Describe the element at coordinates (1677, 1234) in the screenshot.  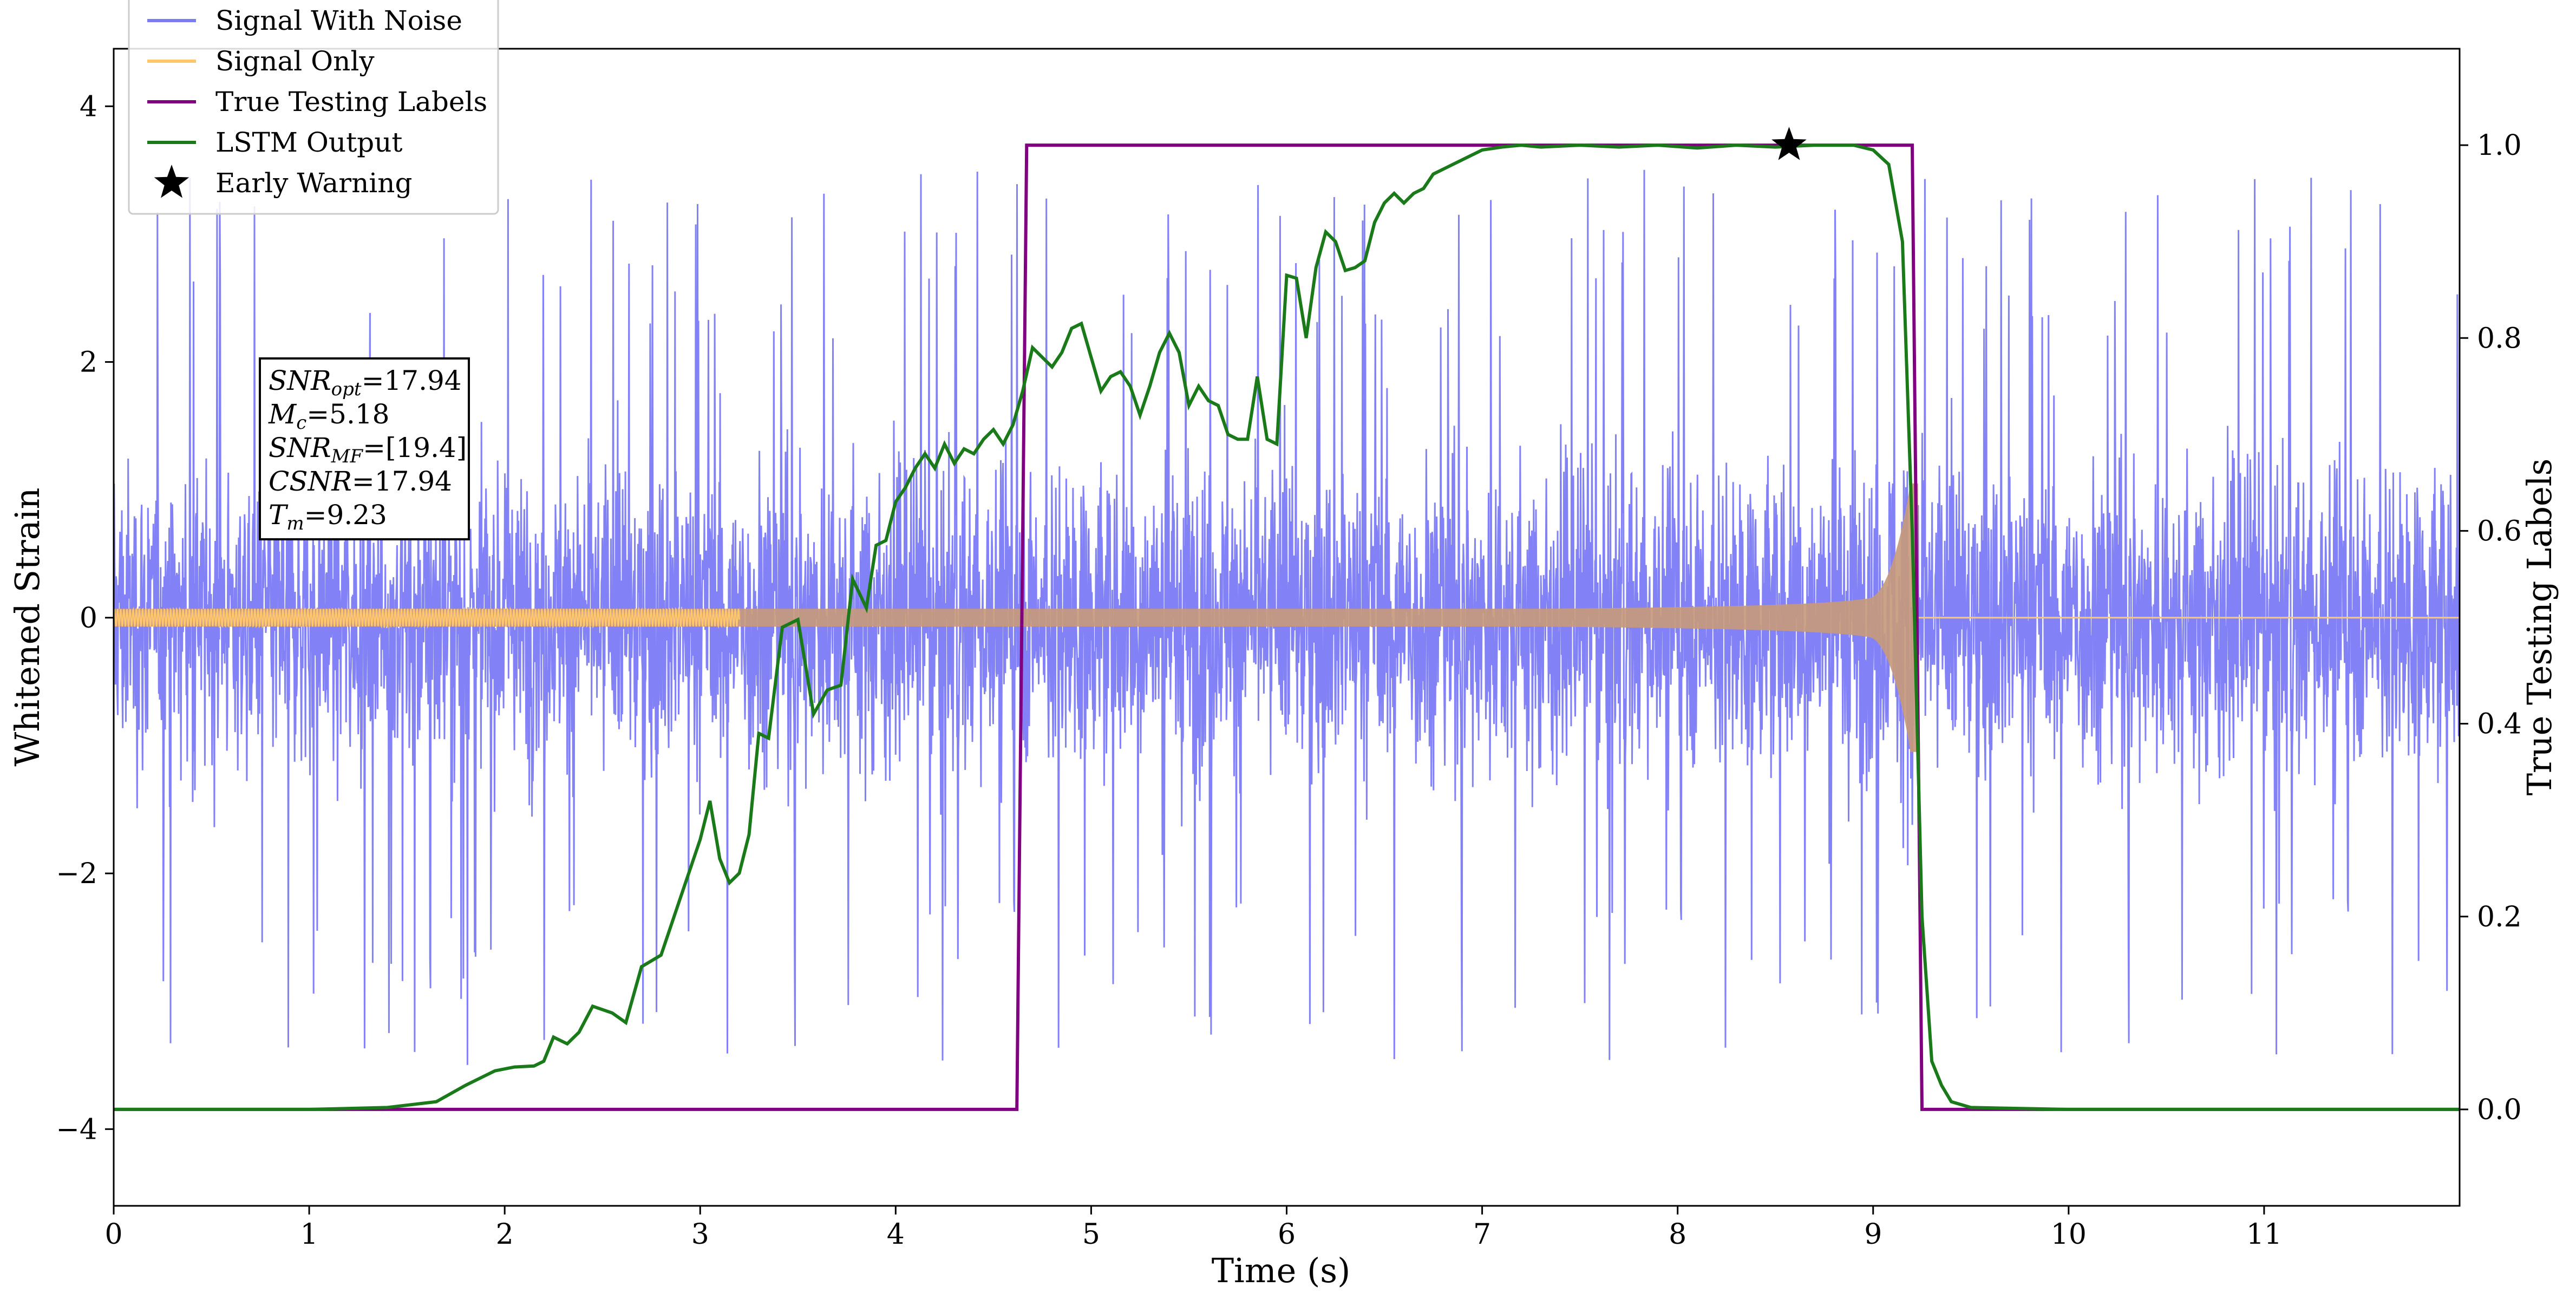
I see `x-tick-label: 8` at that location.